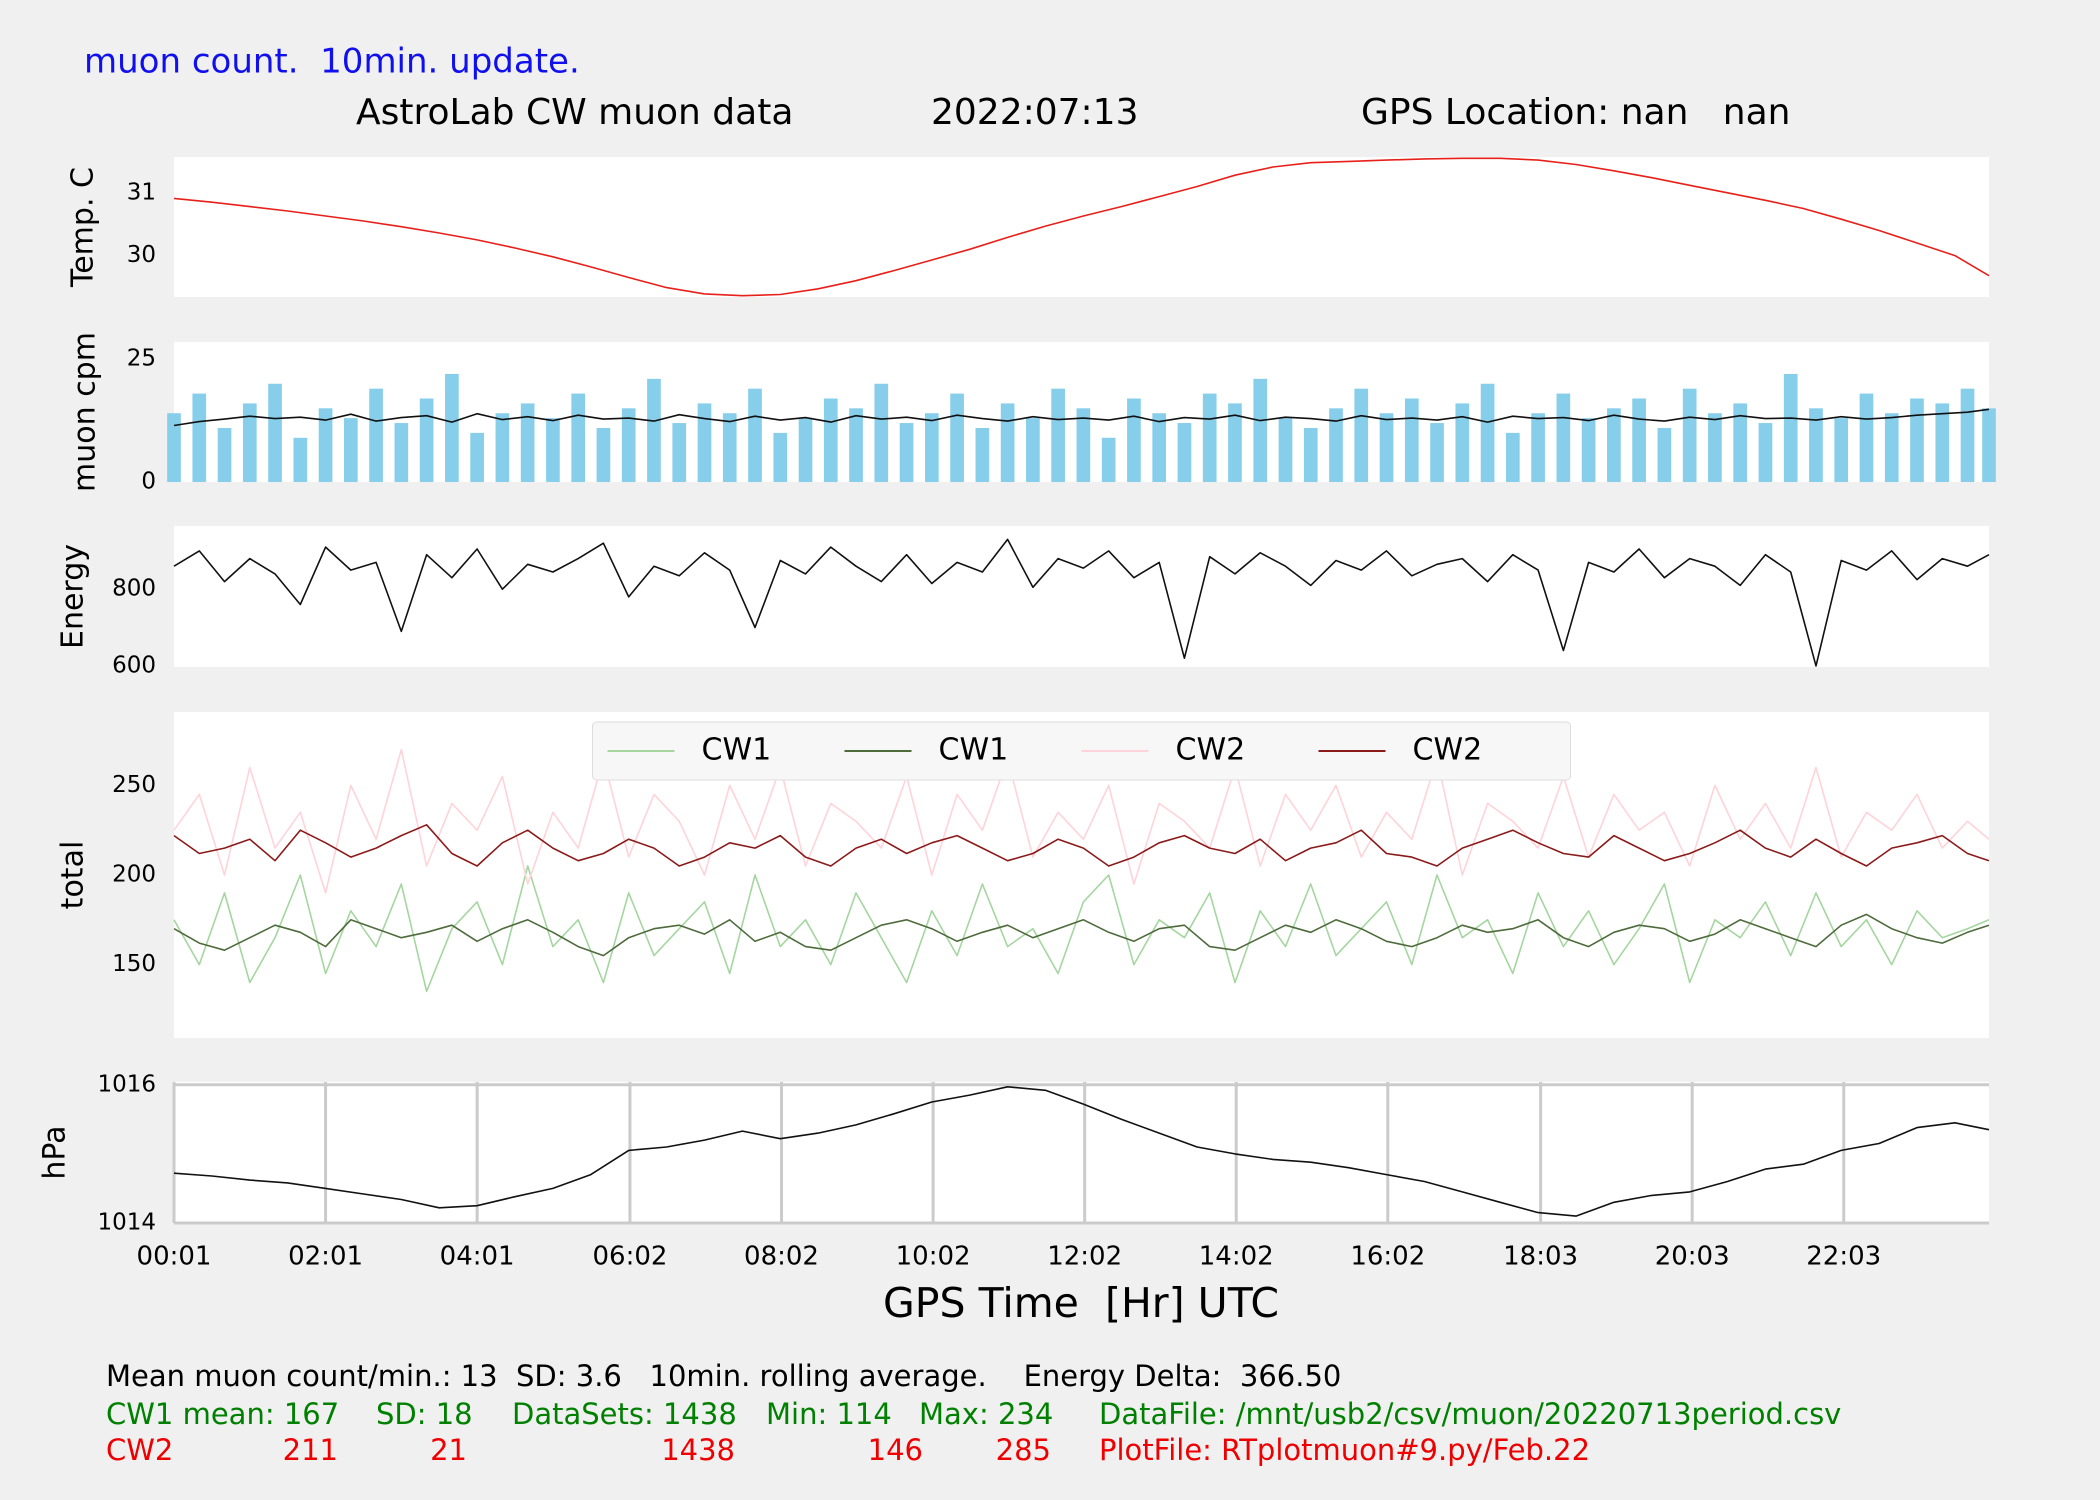 Image resolution: width=2100 pixels, height=1500 pixels. Describe the element at coordinates (624, 1414) in the screenshot. I see `footer-cell: DataSets: 1438` at that location.